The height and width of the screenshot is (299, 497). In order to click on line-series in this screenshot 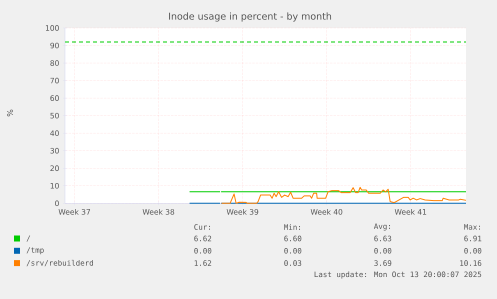, I will do `click(344, 195)`.